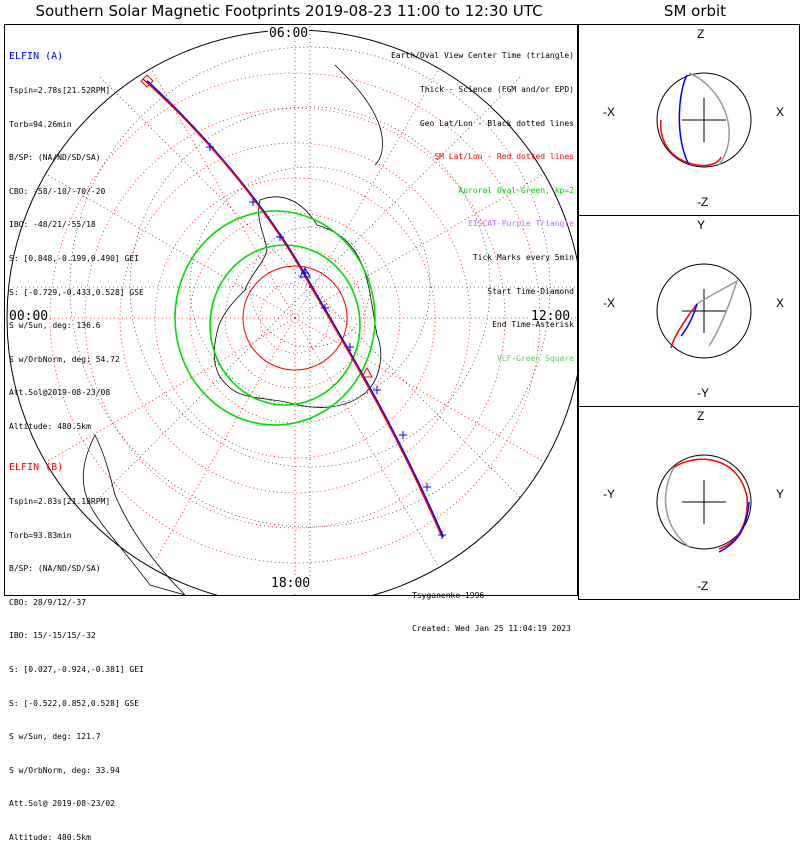 The width and height of the screenshot is (800, 854). What do you see at coordinates (358, 115) in the screenshot?
I see `coast-outline` at bounding box center [358, 115].